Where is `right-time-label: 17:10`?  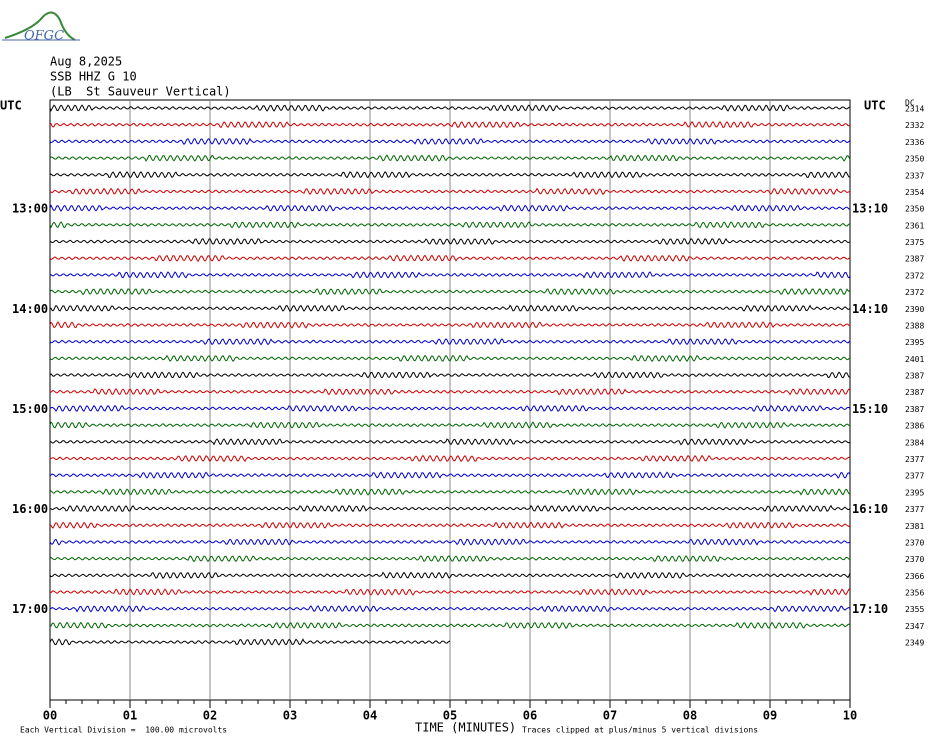 right-time-label: 17:10 is located at coordinates (870, 609).